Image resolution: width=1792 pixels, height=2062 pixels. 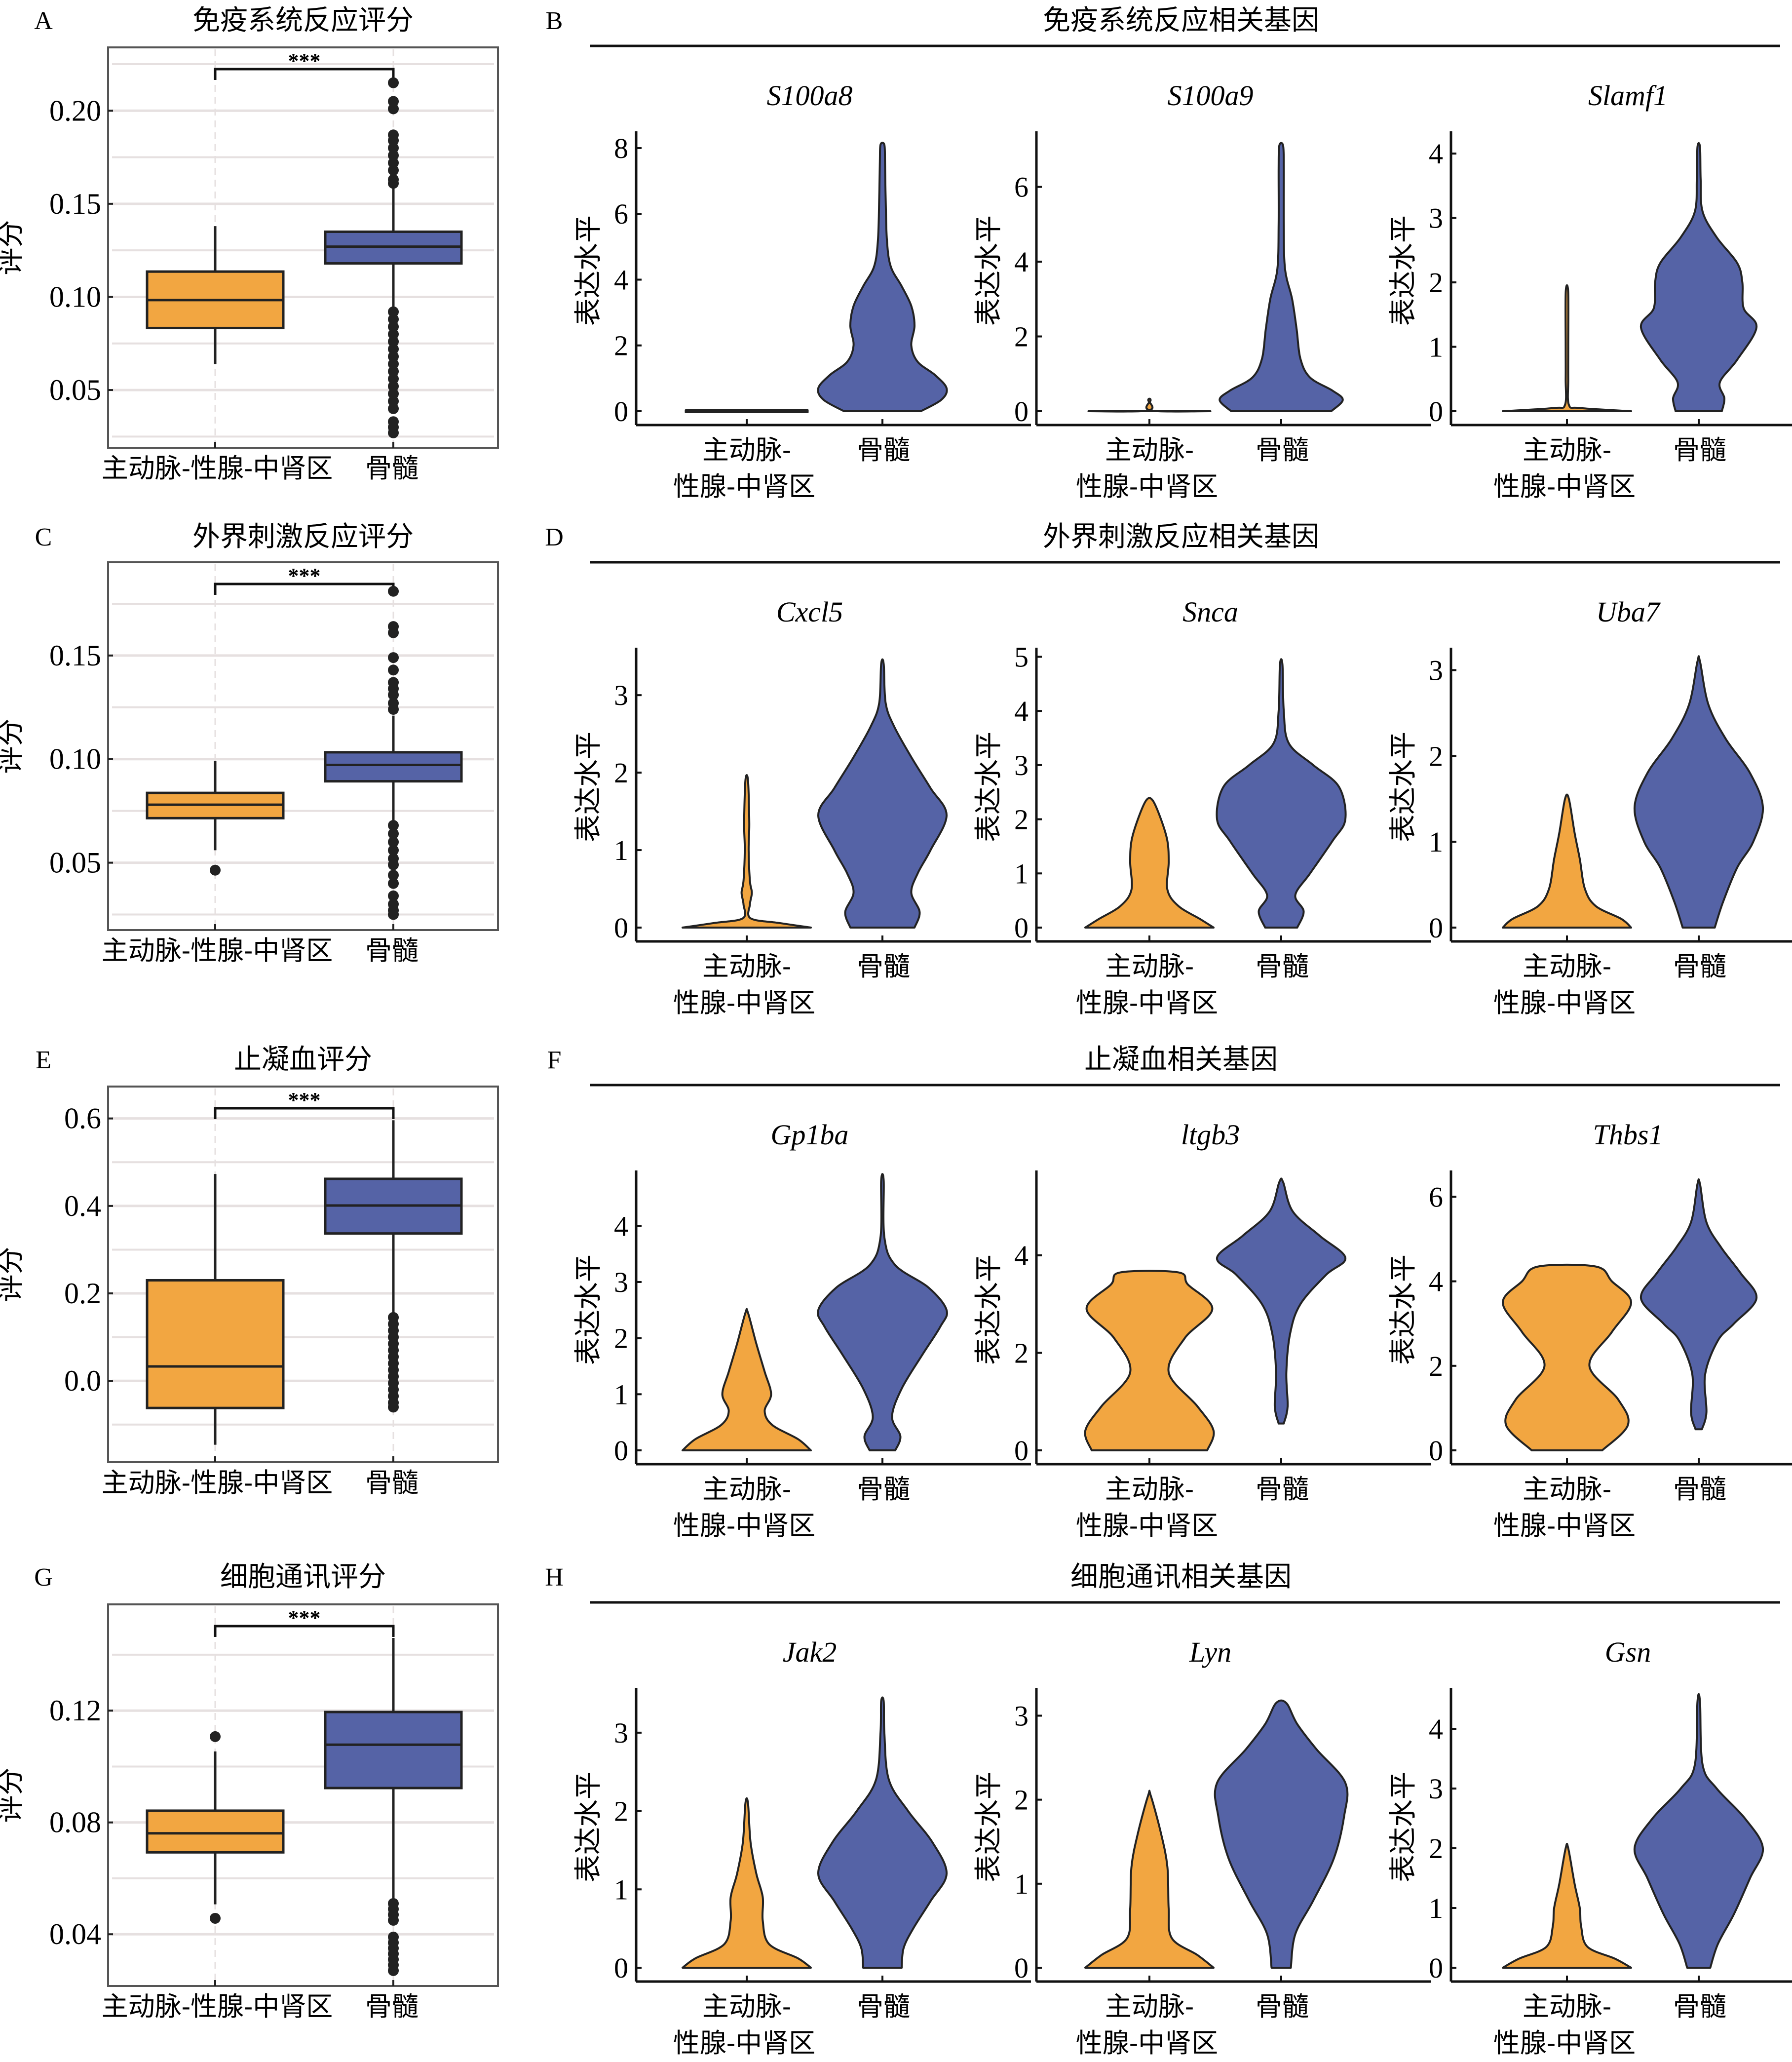 What do you see at coordinates (554, 21) in the screenshot?
I see `panel-letter: B` at bounding box center [554, 21].